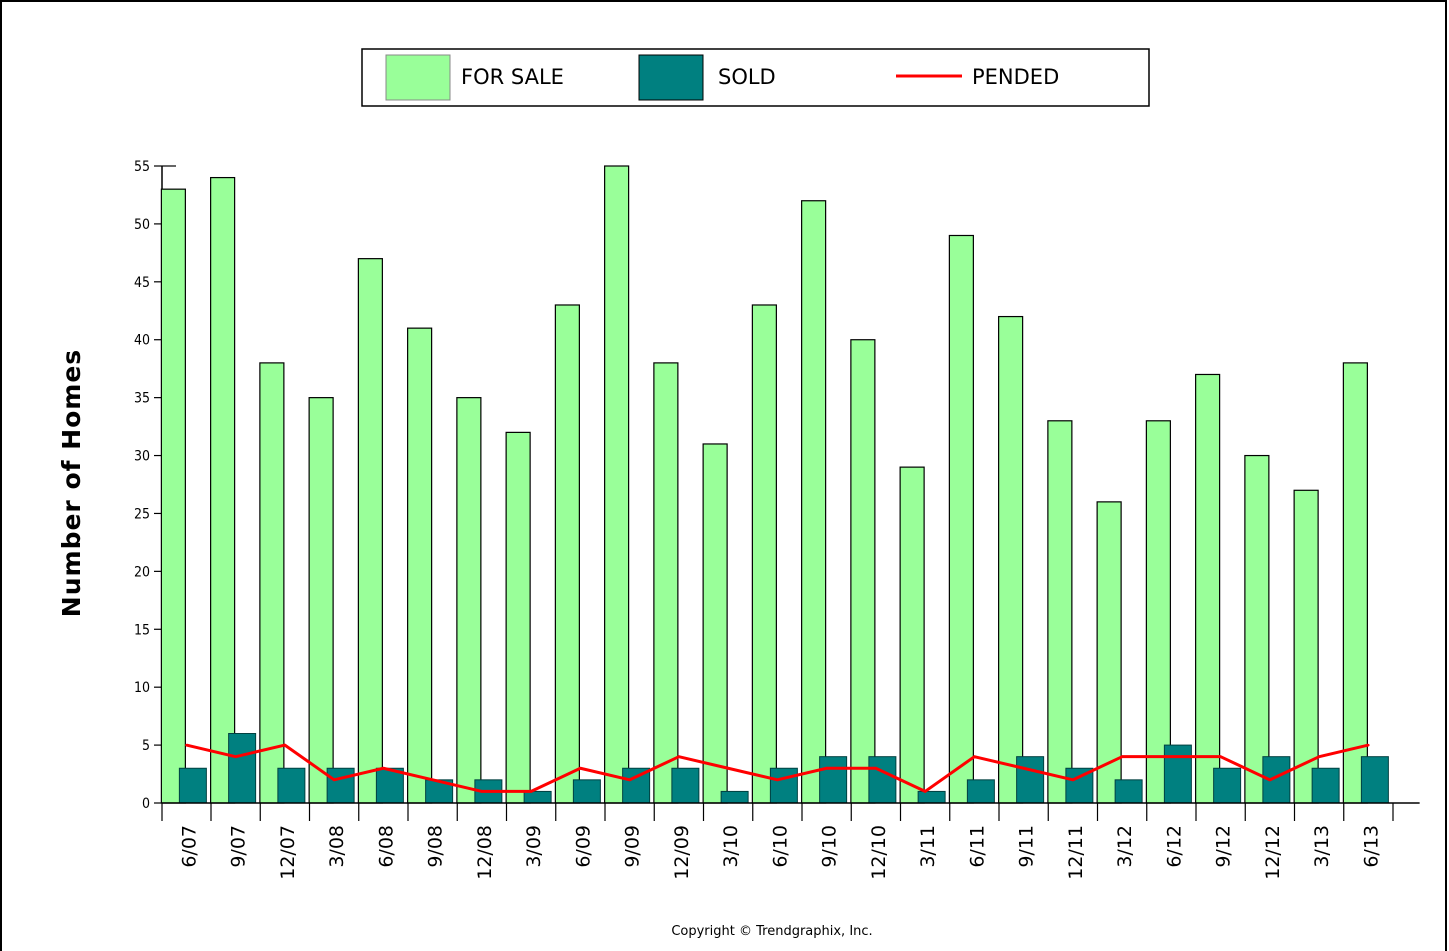 This screenshot has height=951, width=1449. I want to click on legend-label-pended: PENDED, so click(1015, 77).